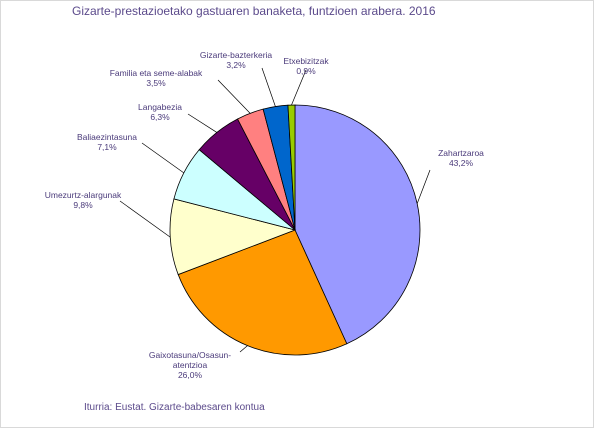  What do you see at coordinates (156, 73) in the screenshot?
I see `slice-name-label: Familia eta seme-alabak` at bounding box center [156, 73].